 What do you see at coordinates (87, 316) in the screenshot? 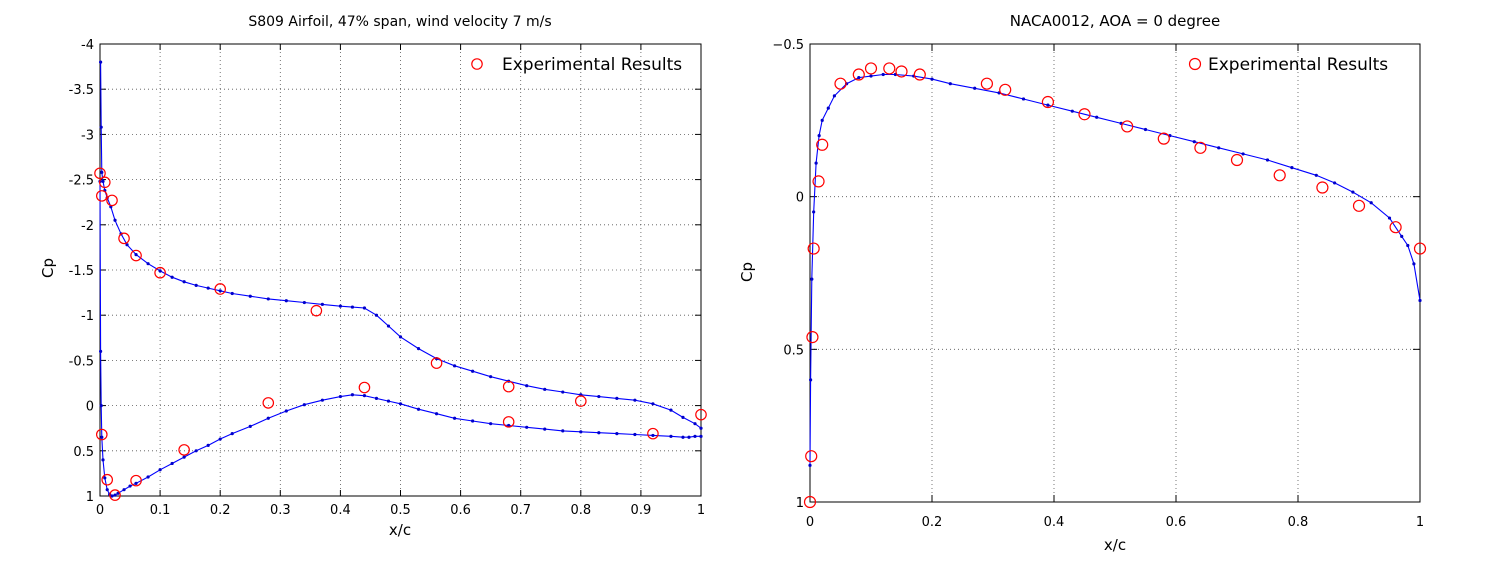
I see `y-tick-label: -1` at bounding box center [87, 316].